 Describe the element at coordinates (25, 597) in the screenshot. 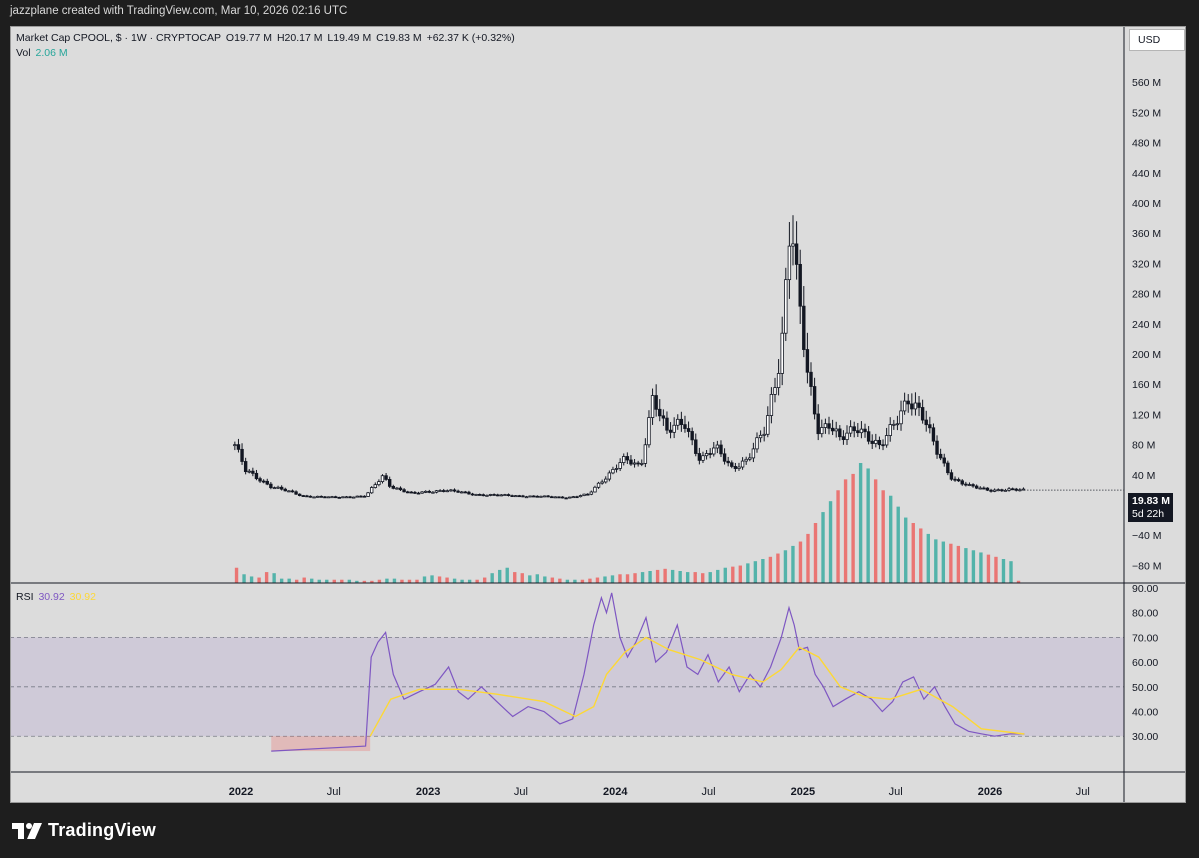

I see `rsi-label: RSI` at that location.